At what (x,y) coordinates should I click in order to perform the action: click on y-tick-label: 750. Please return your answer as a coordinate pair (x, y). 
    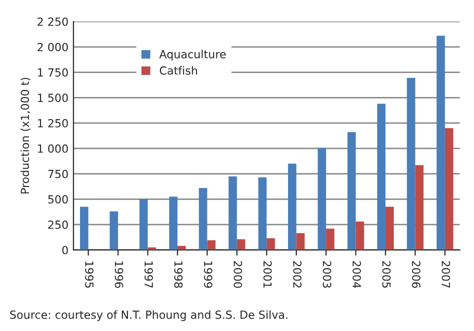
    Looking at the image, I should click on (58, 174).